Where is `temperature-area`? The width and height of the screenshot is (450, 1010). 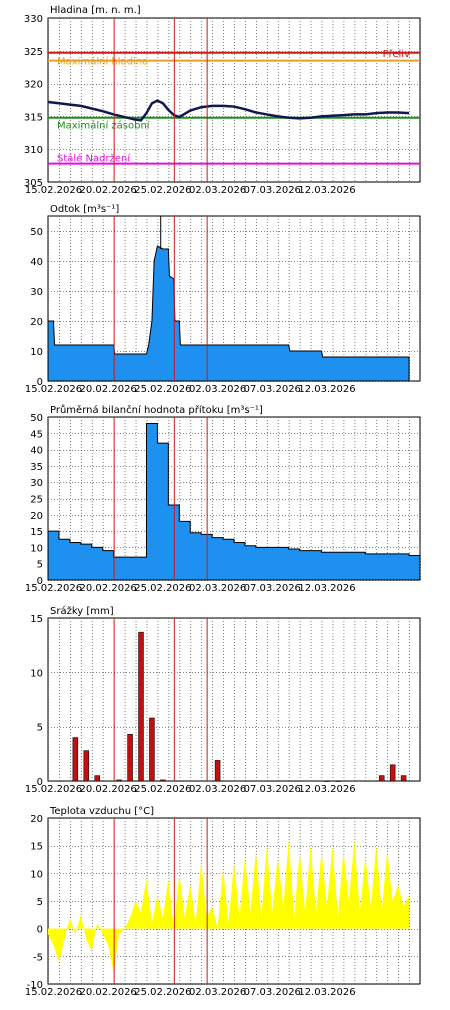
temperature-area is located at coordinates (229, 906).